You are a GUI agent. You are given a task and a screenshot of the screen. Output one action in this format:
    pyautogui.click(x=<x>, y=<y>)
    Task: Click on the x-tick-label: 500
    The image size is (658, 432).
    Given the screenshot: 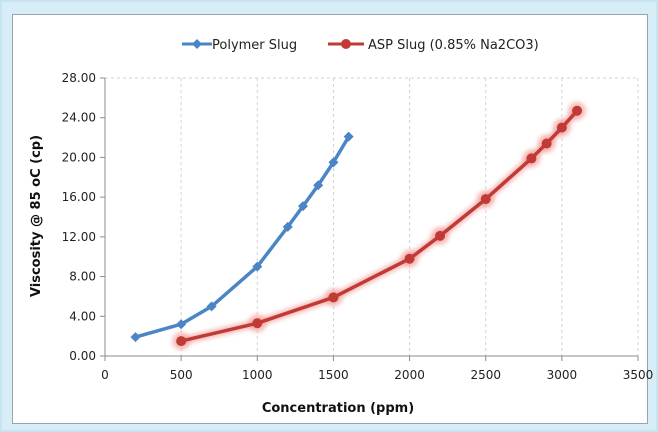 What is the action you would take?
    pyautogui.click(x=181, y=375)
    